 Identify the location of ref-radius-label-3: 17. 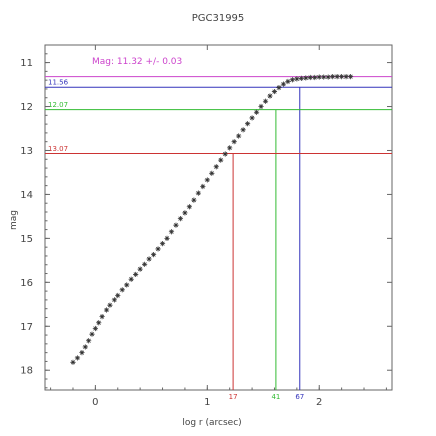
(233, 397).